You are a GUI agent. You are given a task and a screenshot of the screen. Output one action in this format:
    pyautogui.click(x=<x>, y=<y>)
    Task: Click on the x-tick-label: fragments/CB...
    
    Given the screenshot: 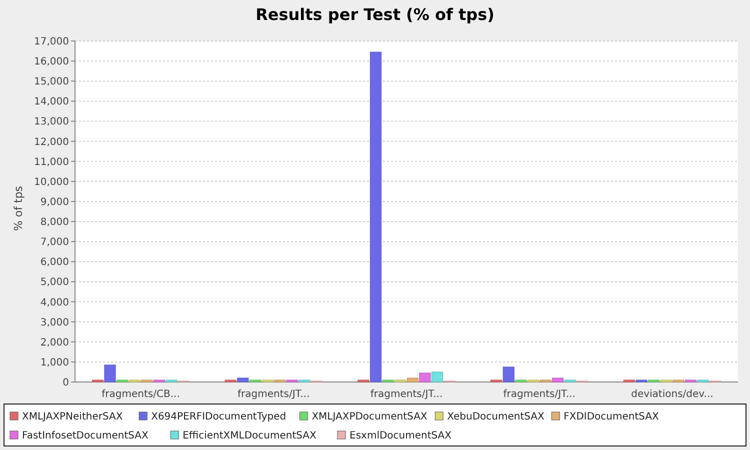 What is the action you would take?
    pyautogui.click(x=141, y=394)
    